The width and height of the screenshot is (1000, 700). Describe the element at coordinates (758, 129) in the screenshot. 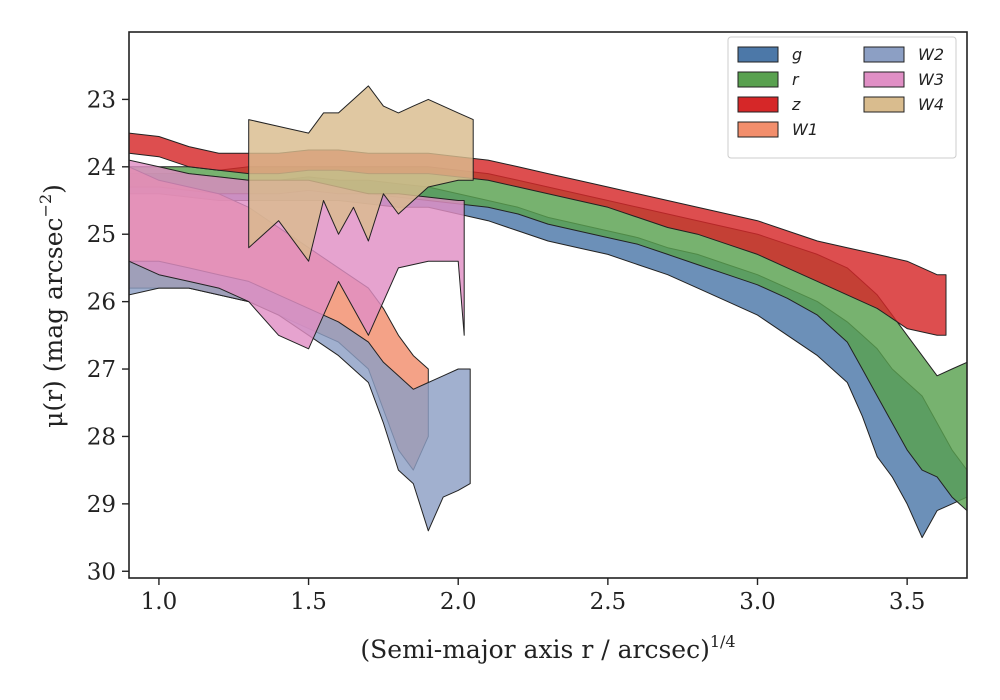

I see `legend-swatch-w1` at that location.